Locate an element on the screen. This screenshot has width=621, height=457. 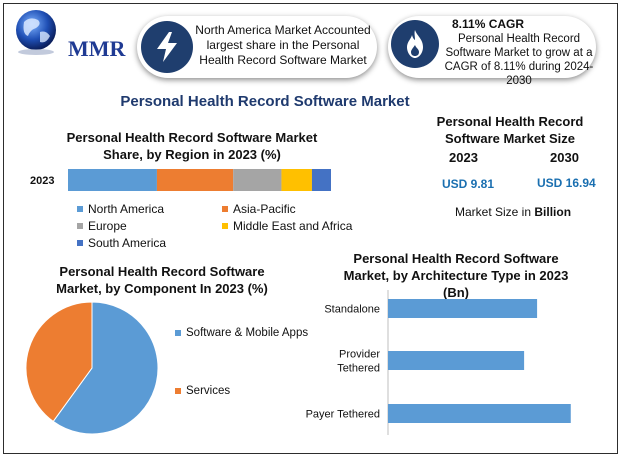
market-size-value-2023: USD 9.81 is located at coordinates (468, 184).